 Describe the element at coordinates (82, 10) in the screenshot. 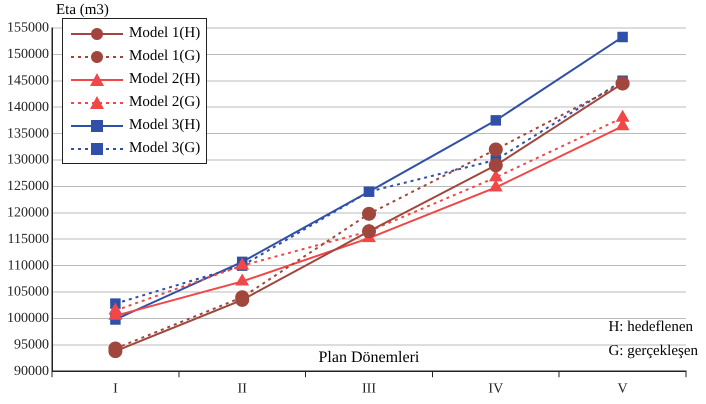

I see `y-axis-title: Eta (m3)` at that location.